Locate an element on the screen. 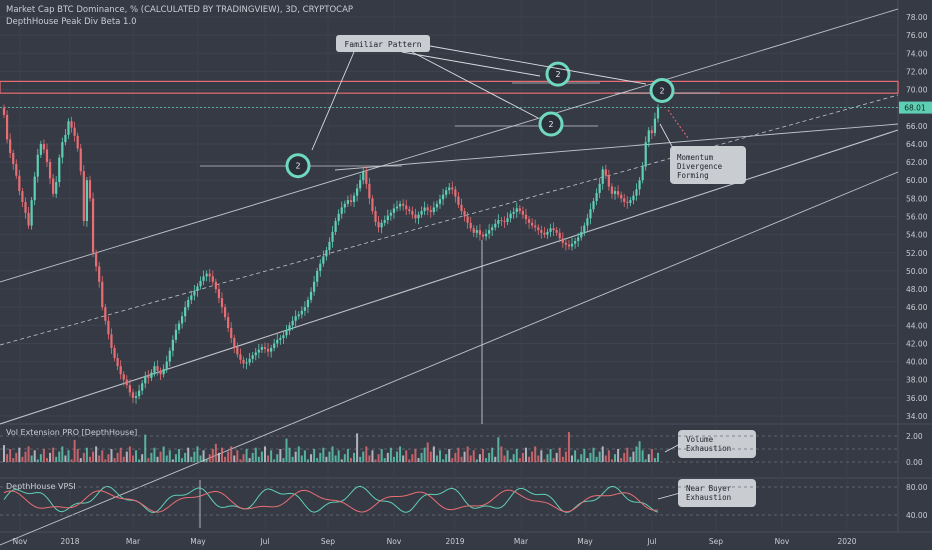 The height and width of the screenshot is (550, 932). callout-volume-text: Exhaustion is located at coordinates (708, 448).